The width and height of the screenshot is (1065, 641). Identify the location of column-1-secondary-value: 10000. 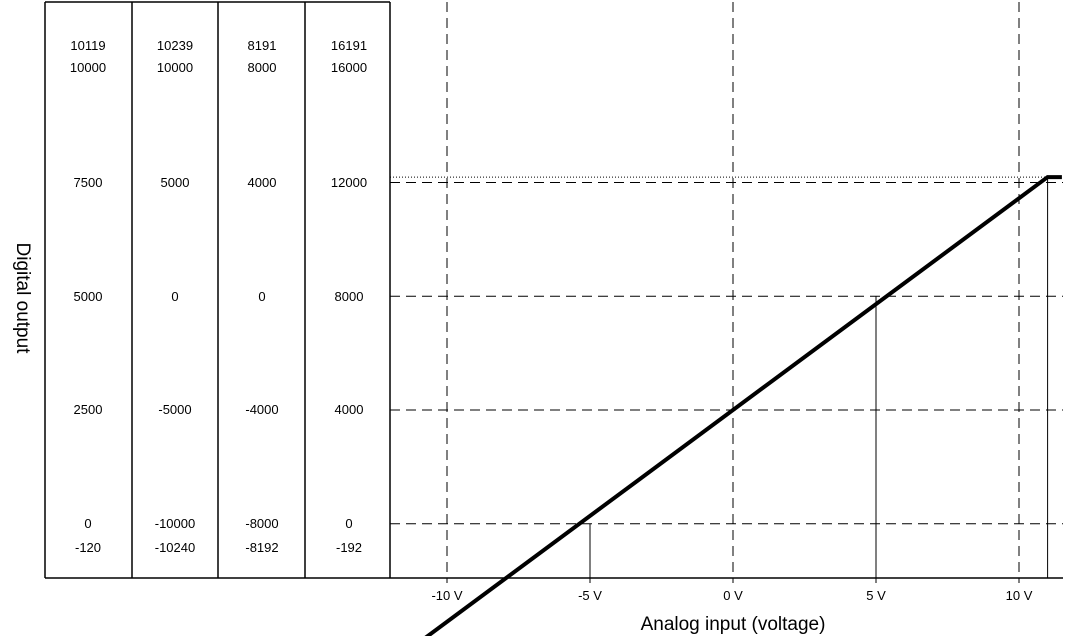
(175, 67).